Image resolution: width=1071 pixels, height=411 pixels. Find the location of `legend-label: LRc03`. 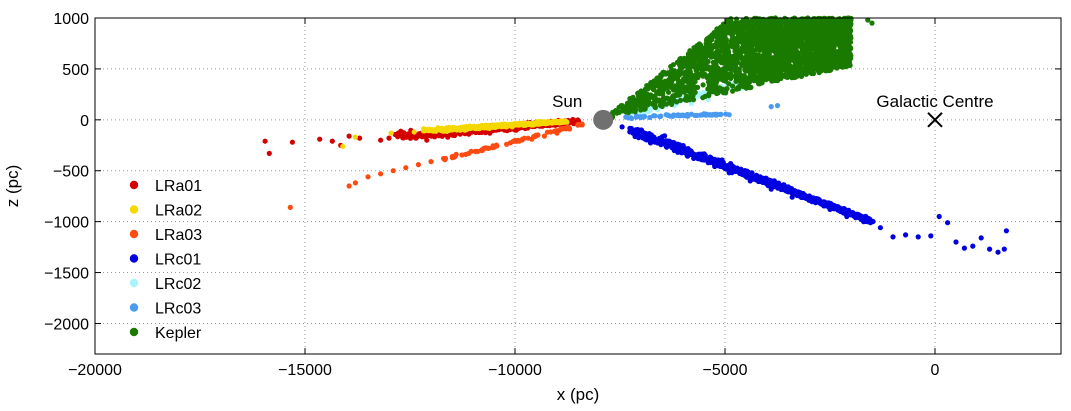

legend-label: LRc03 is located at coordinates (178, 309).